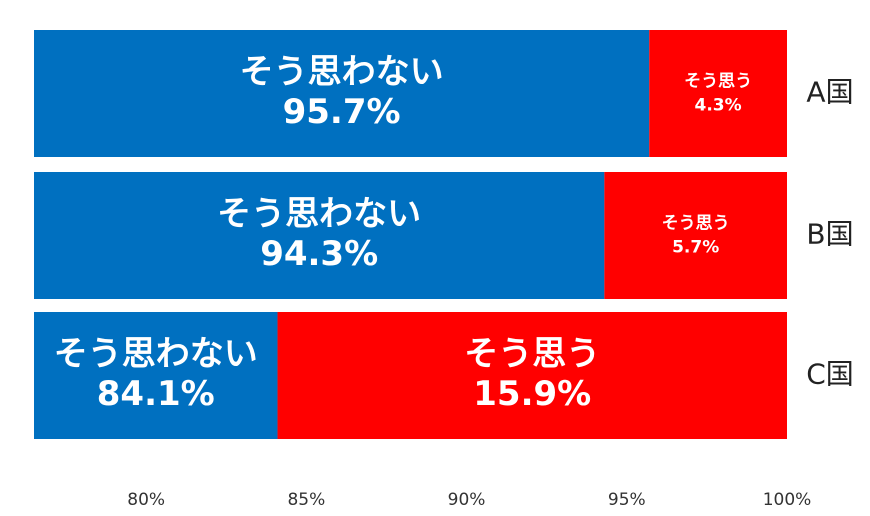 This screenshot has width=870, height=516. I want to click on value-label: 5.7%, so click(695, 248).